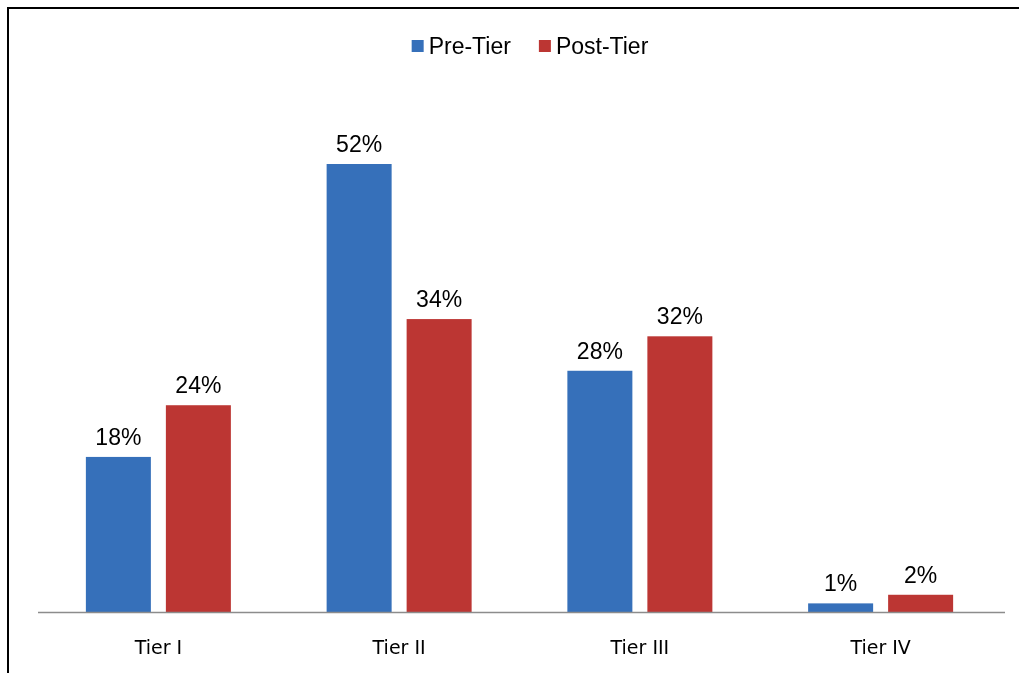 This screenshot has height=673, width=1019. I want to click on x-tick-label: Tier IV, so click(880, 647).